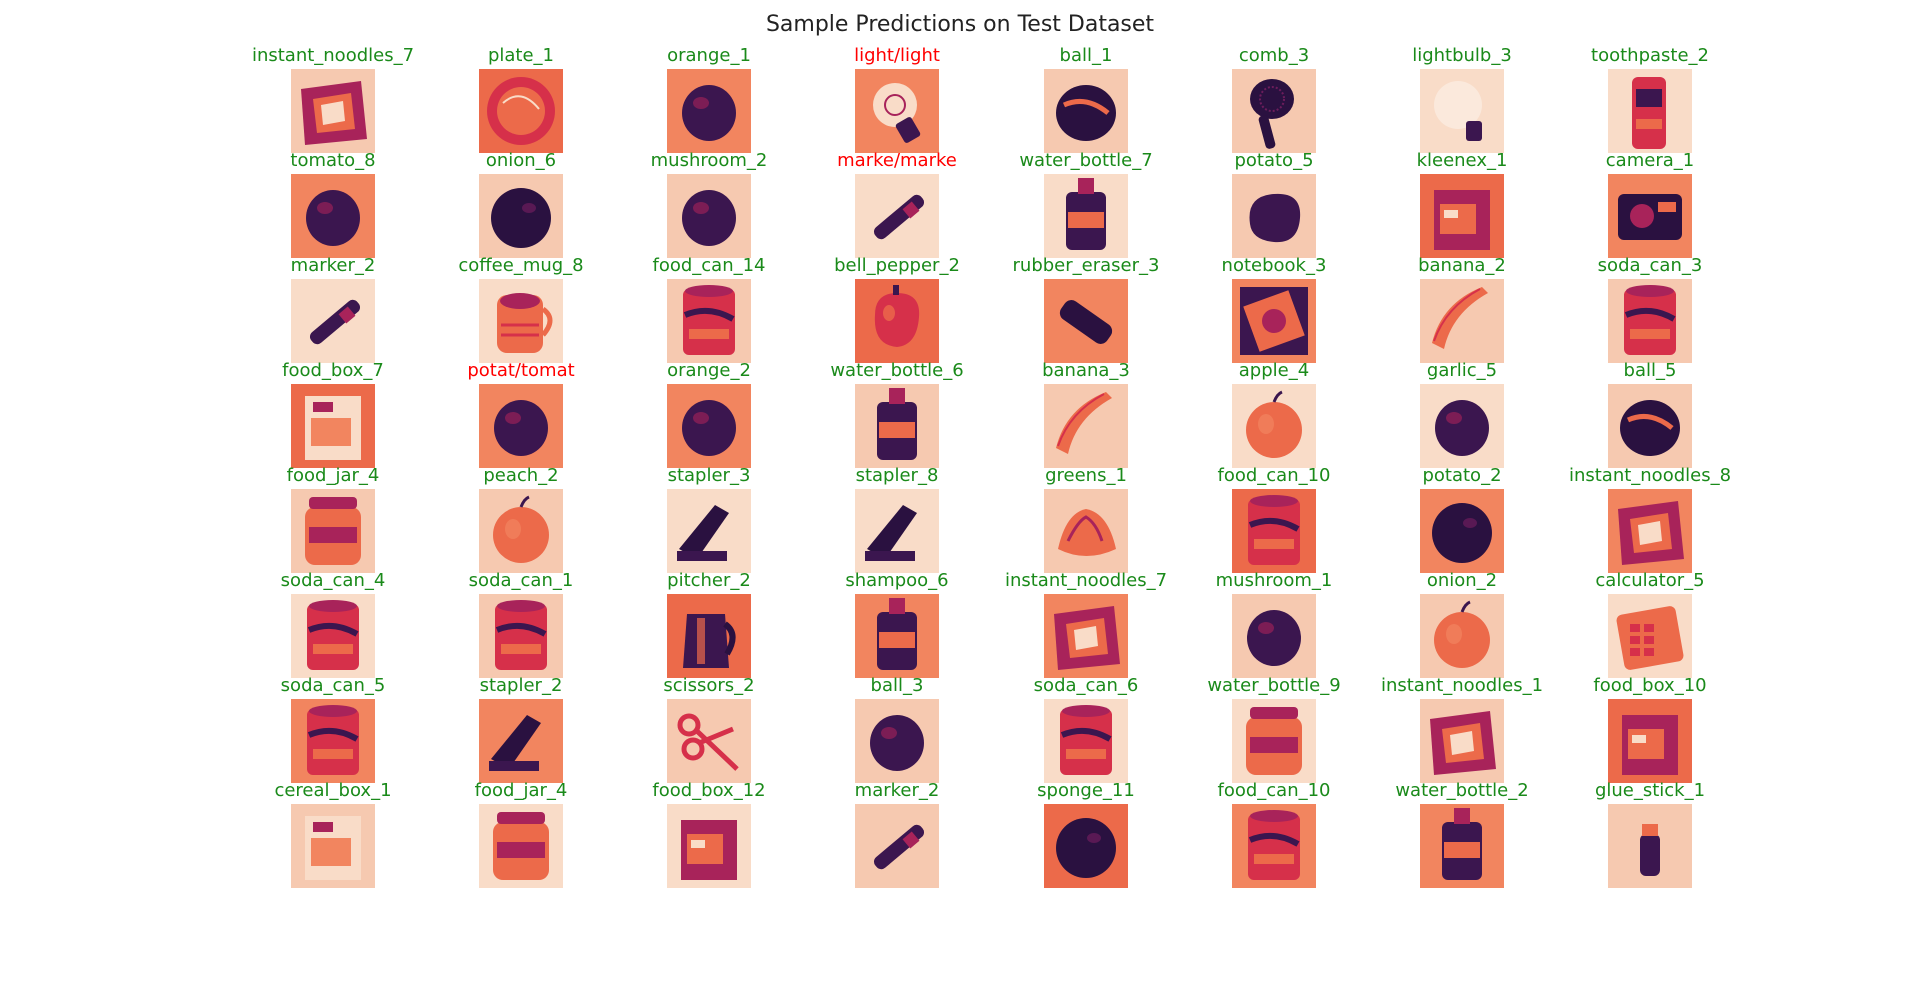 This screenshot has height=986, width=1920. I want to click on sample-cell: light/light, so click(897, 99).